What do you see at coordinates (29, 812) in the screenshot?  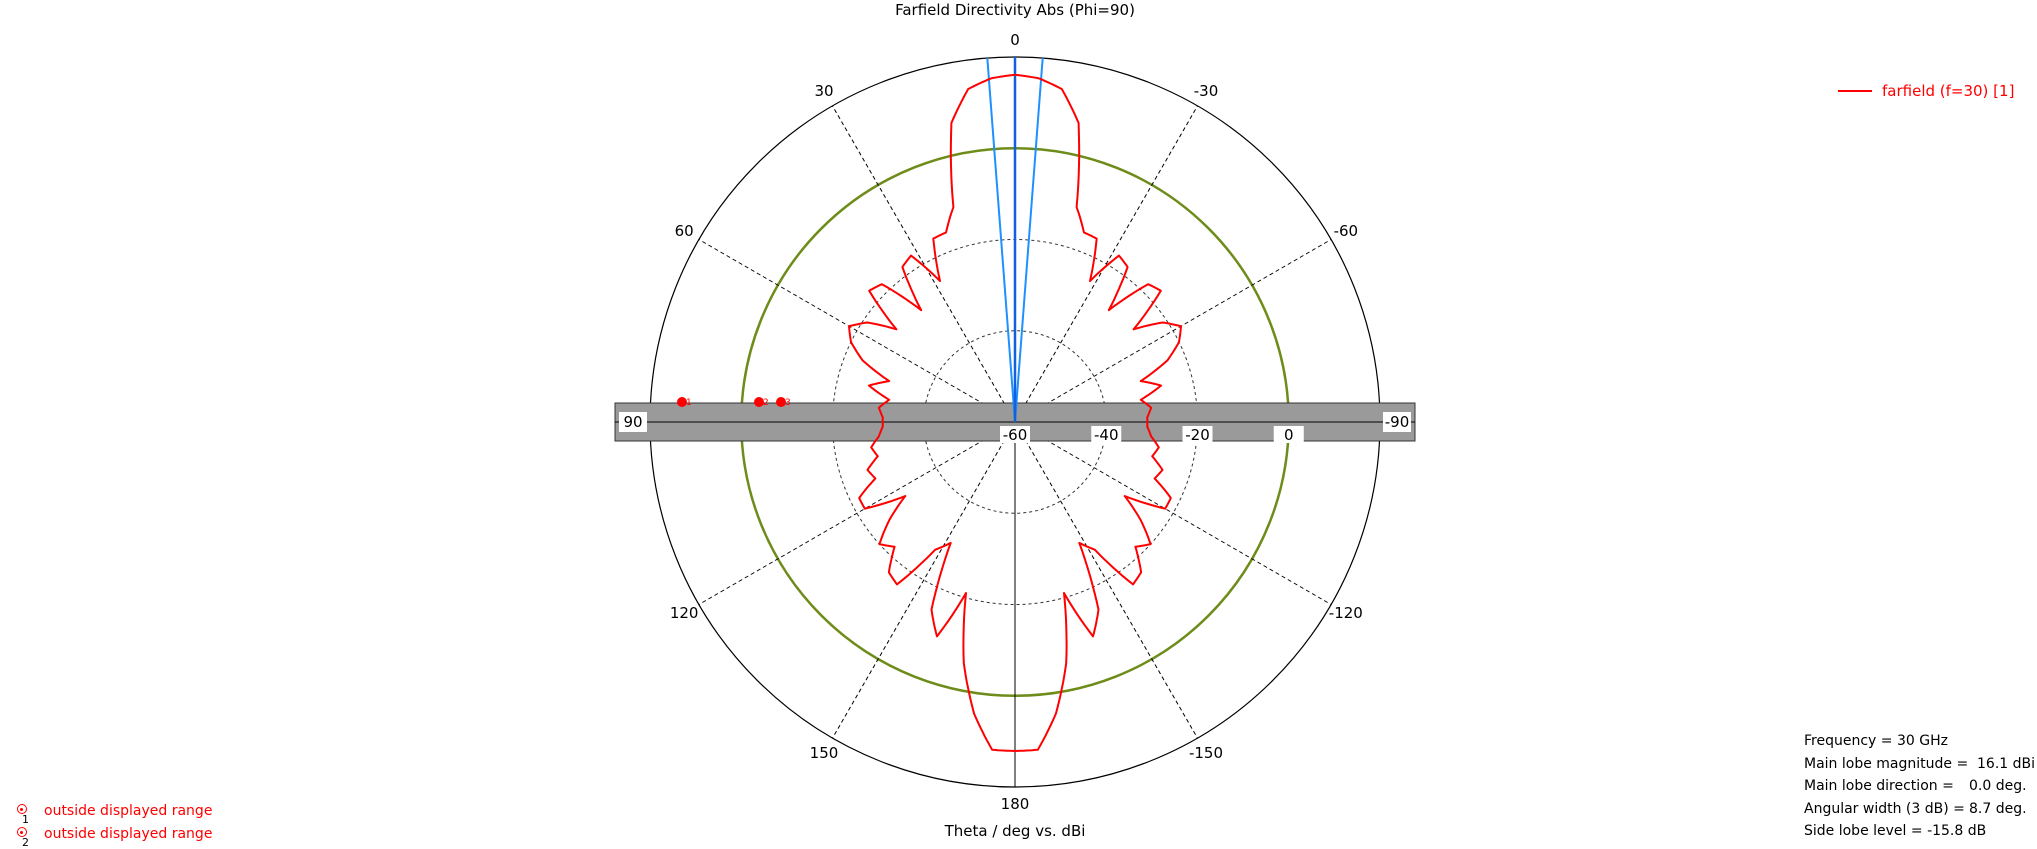 I see `marker-icon: 1` at bounding box center [29, 812].